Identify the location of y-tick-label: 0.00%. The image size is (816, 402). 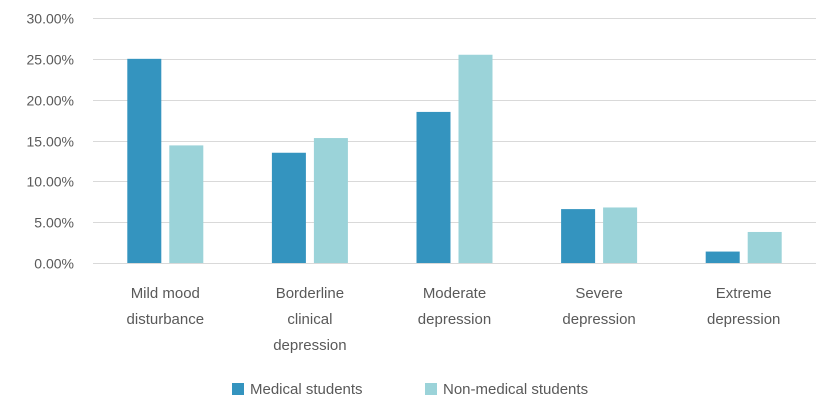
(54, 264).